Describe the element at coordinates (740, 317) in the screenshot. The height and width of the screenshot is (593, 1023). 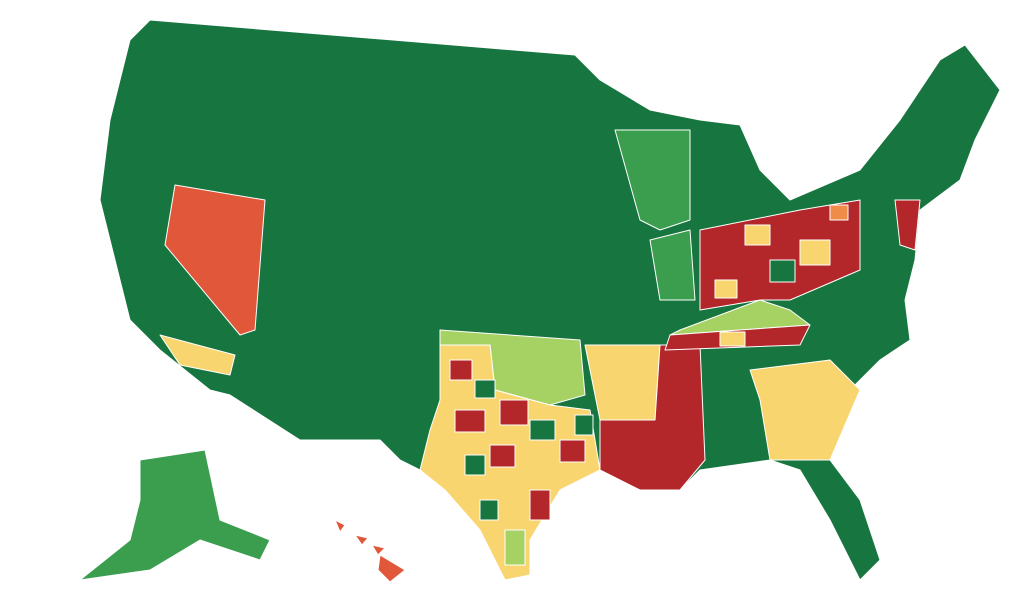
I see `region-kentucky` at that location.